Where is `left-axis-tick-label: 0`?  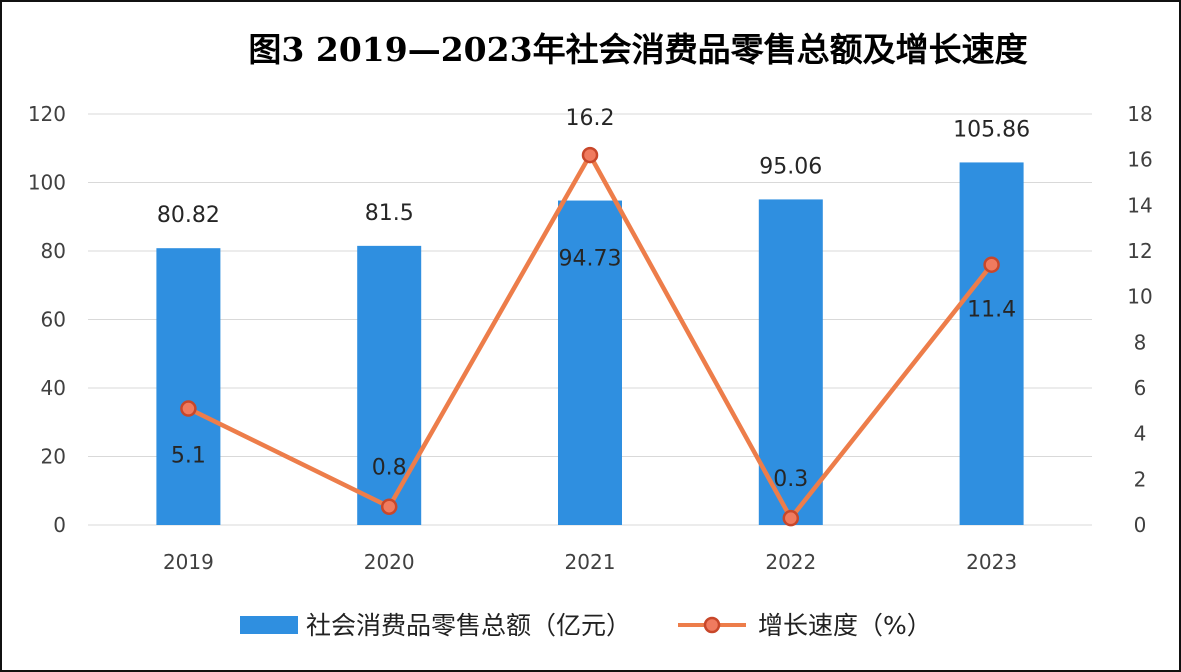 left-axis-tick-label: 0 is located at coordinates (59, 525).